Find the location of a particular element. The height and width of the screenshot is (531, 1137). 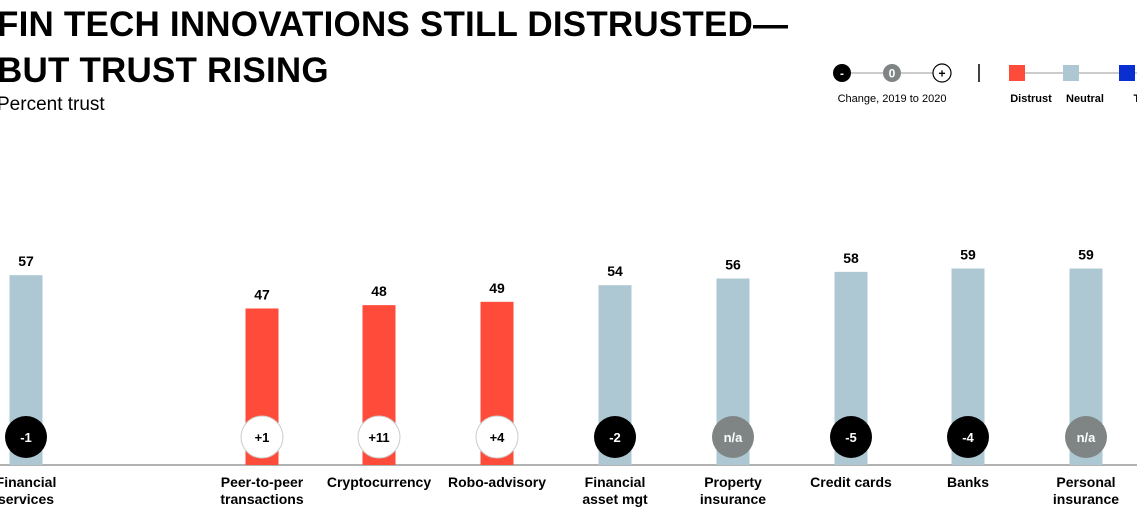

value-label: 57 is located at coordinates (26, 261).